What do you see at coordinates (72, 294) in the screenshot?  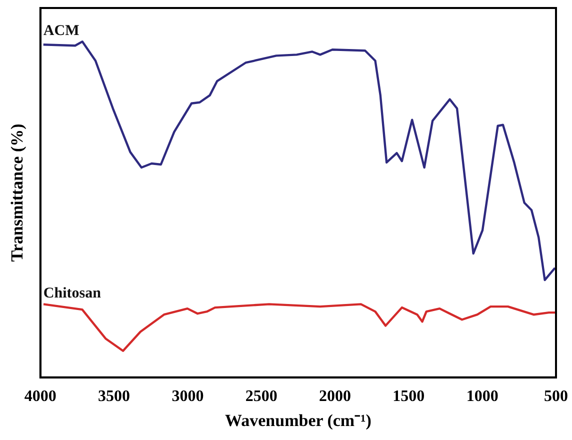 I see `series-label: Chitosan` at bounding box center [72, 294].